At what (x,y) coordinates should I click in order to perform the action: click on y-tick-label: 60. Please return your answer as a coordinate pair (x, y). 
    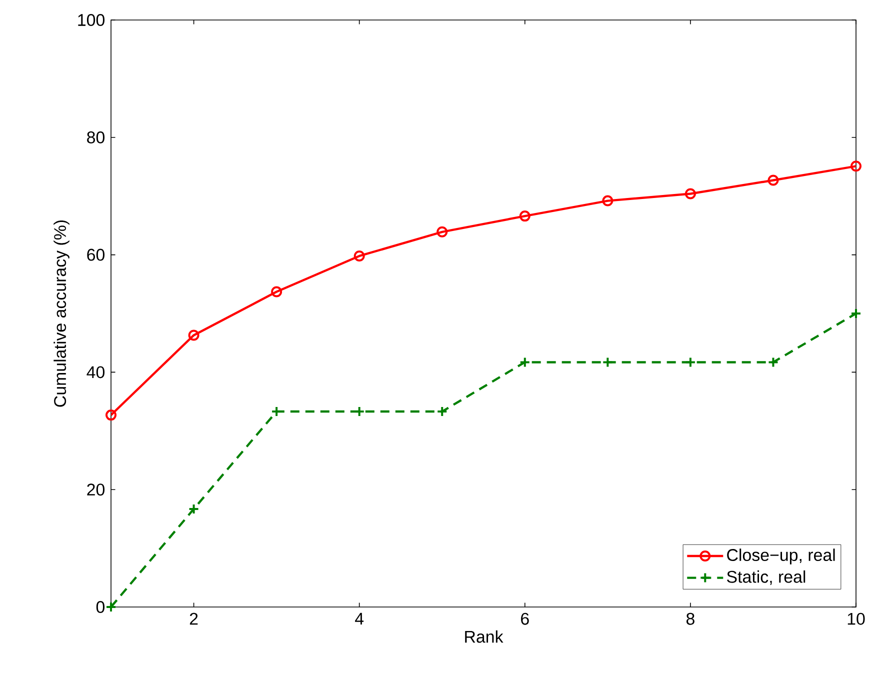
    Looking at the image, I should click on (95, 254).